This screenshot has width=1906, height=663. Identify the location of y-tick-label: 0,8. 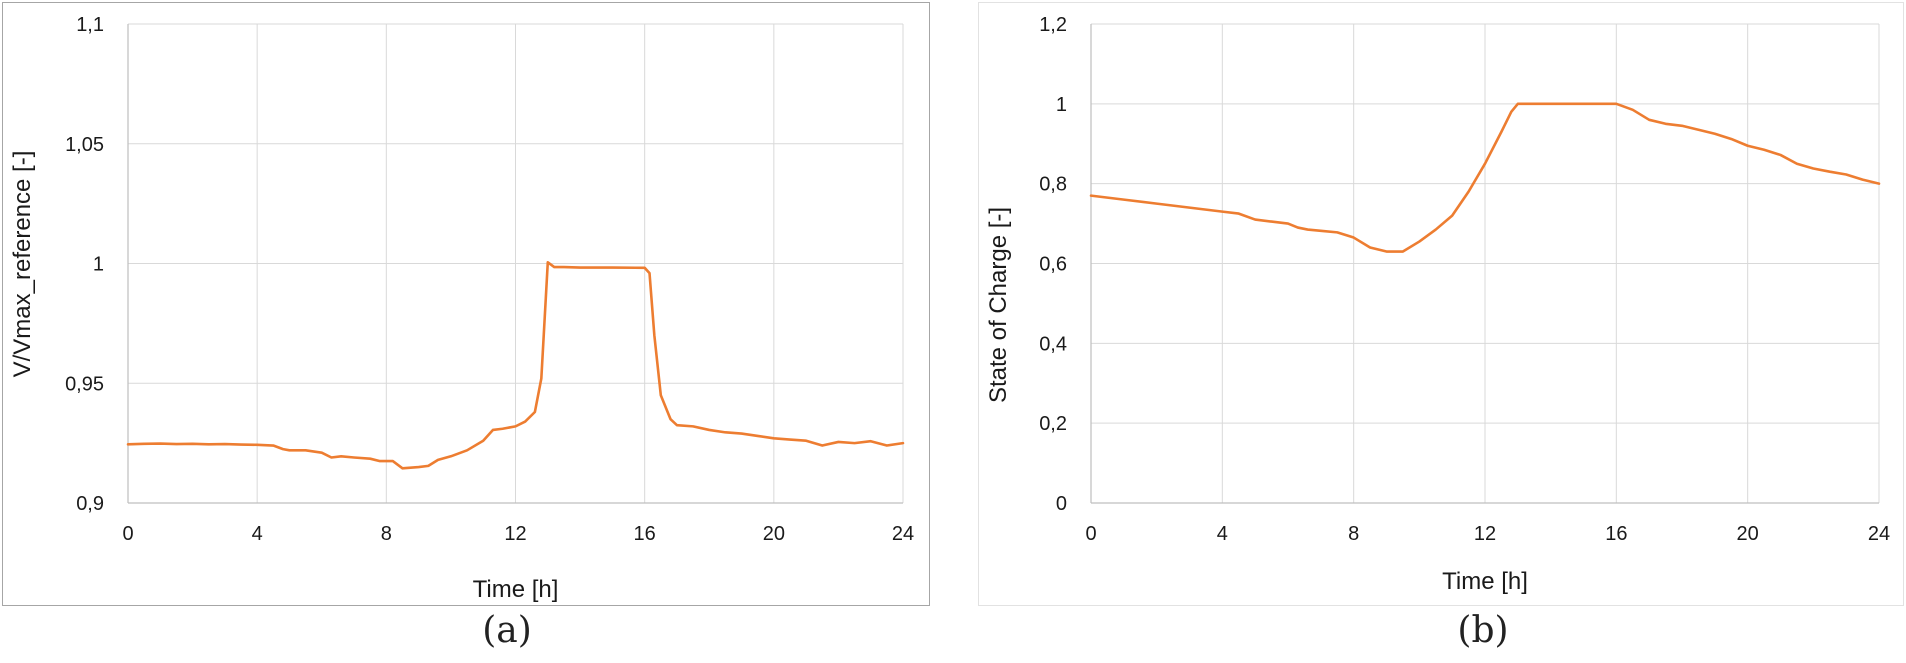
(1053, 185).